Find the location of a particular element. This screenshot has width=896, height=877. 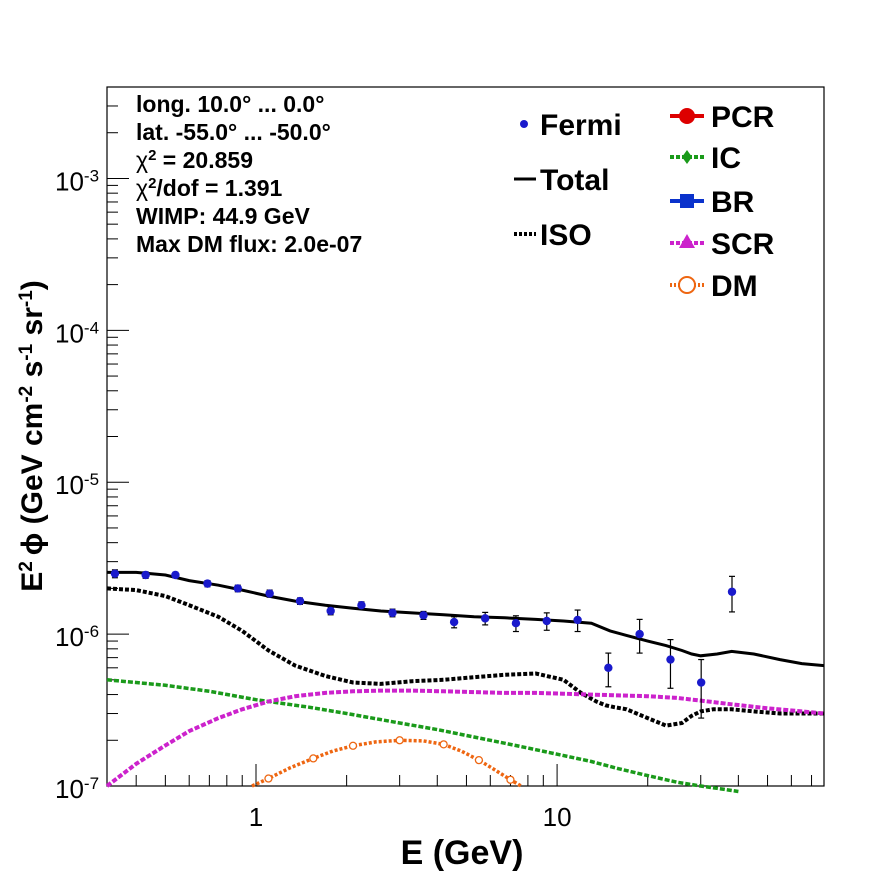

legend-pcr-label: PCR is located at coordinates (743, 117).